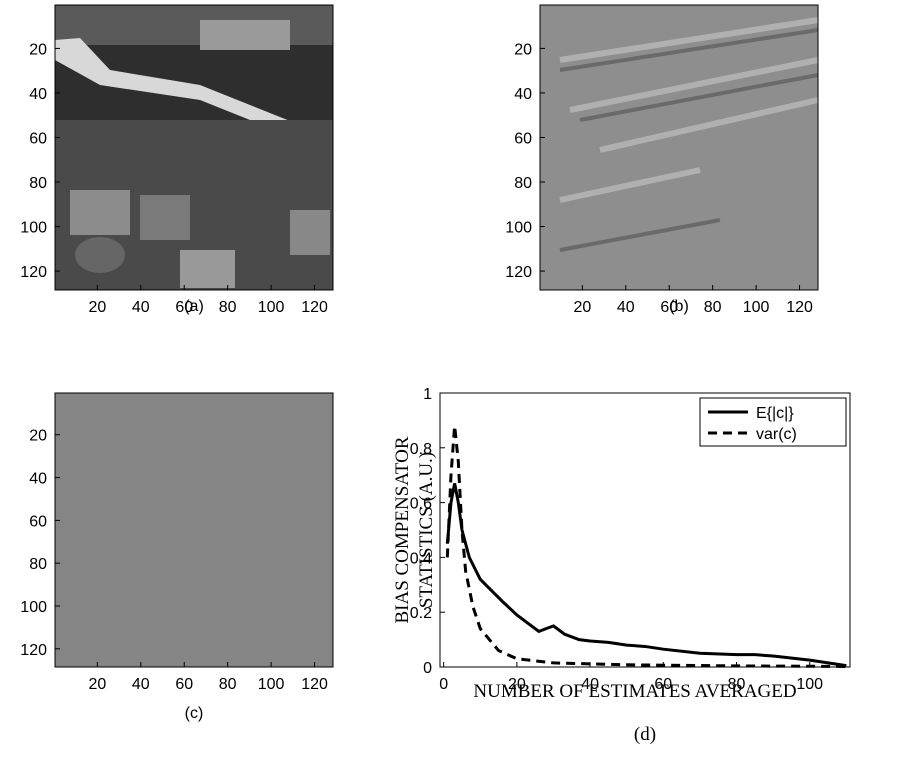 This screenshot has width=904, height=763. I want to click on caption: (a), so click(194, 306).